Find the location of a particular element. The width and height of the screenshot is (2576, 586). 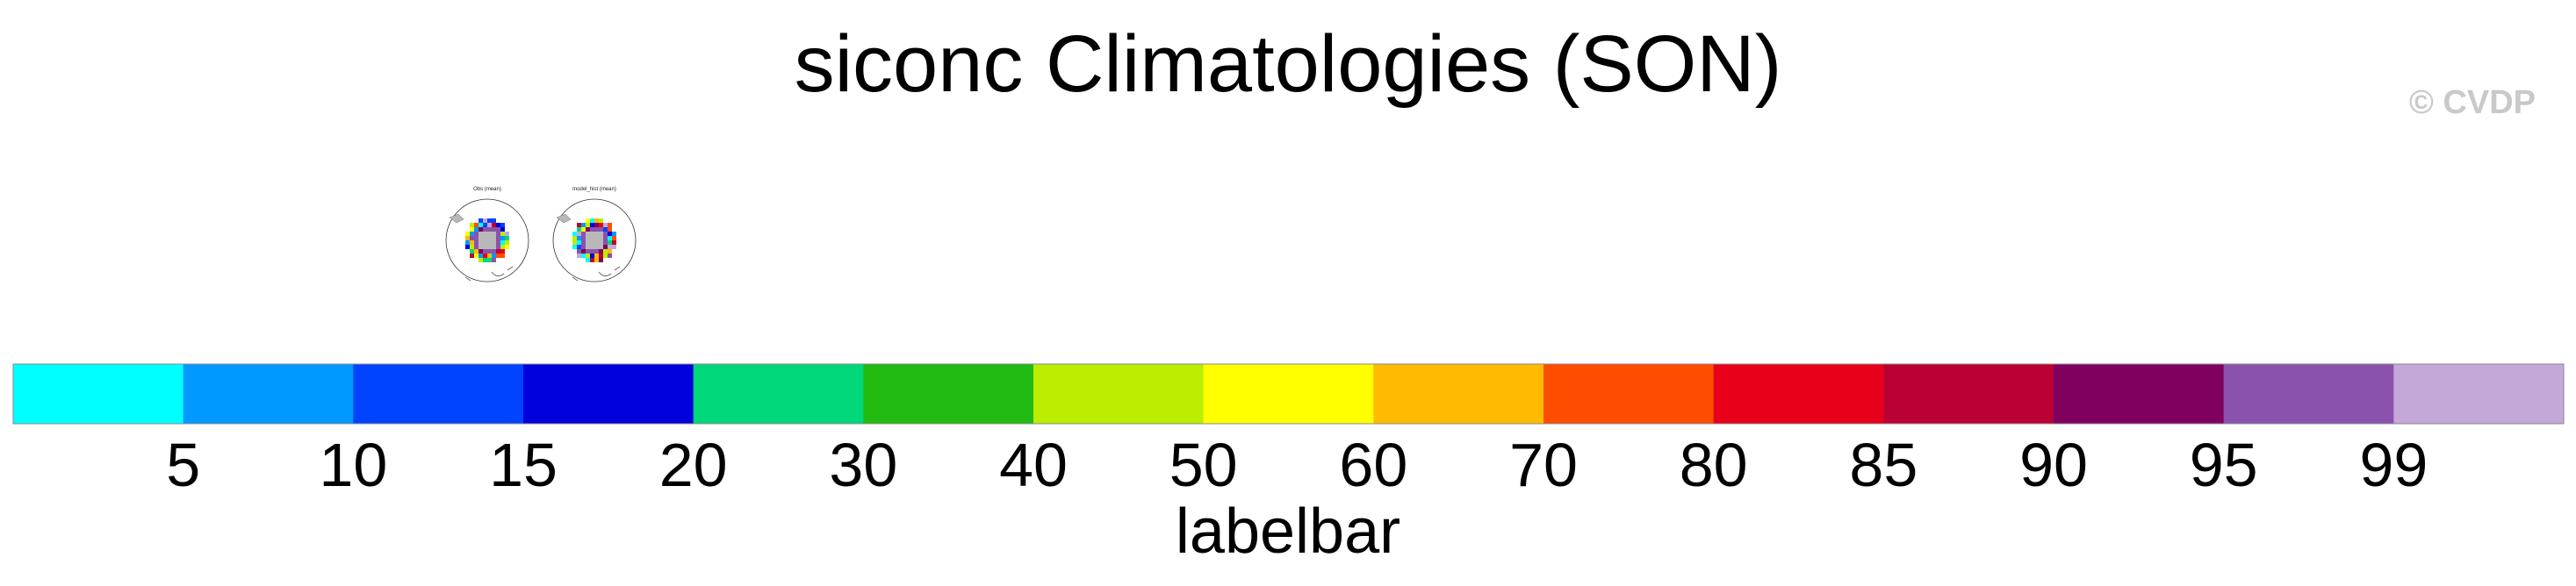

colorbar-tick-label: 99 is located at coordinates (2393, 465).